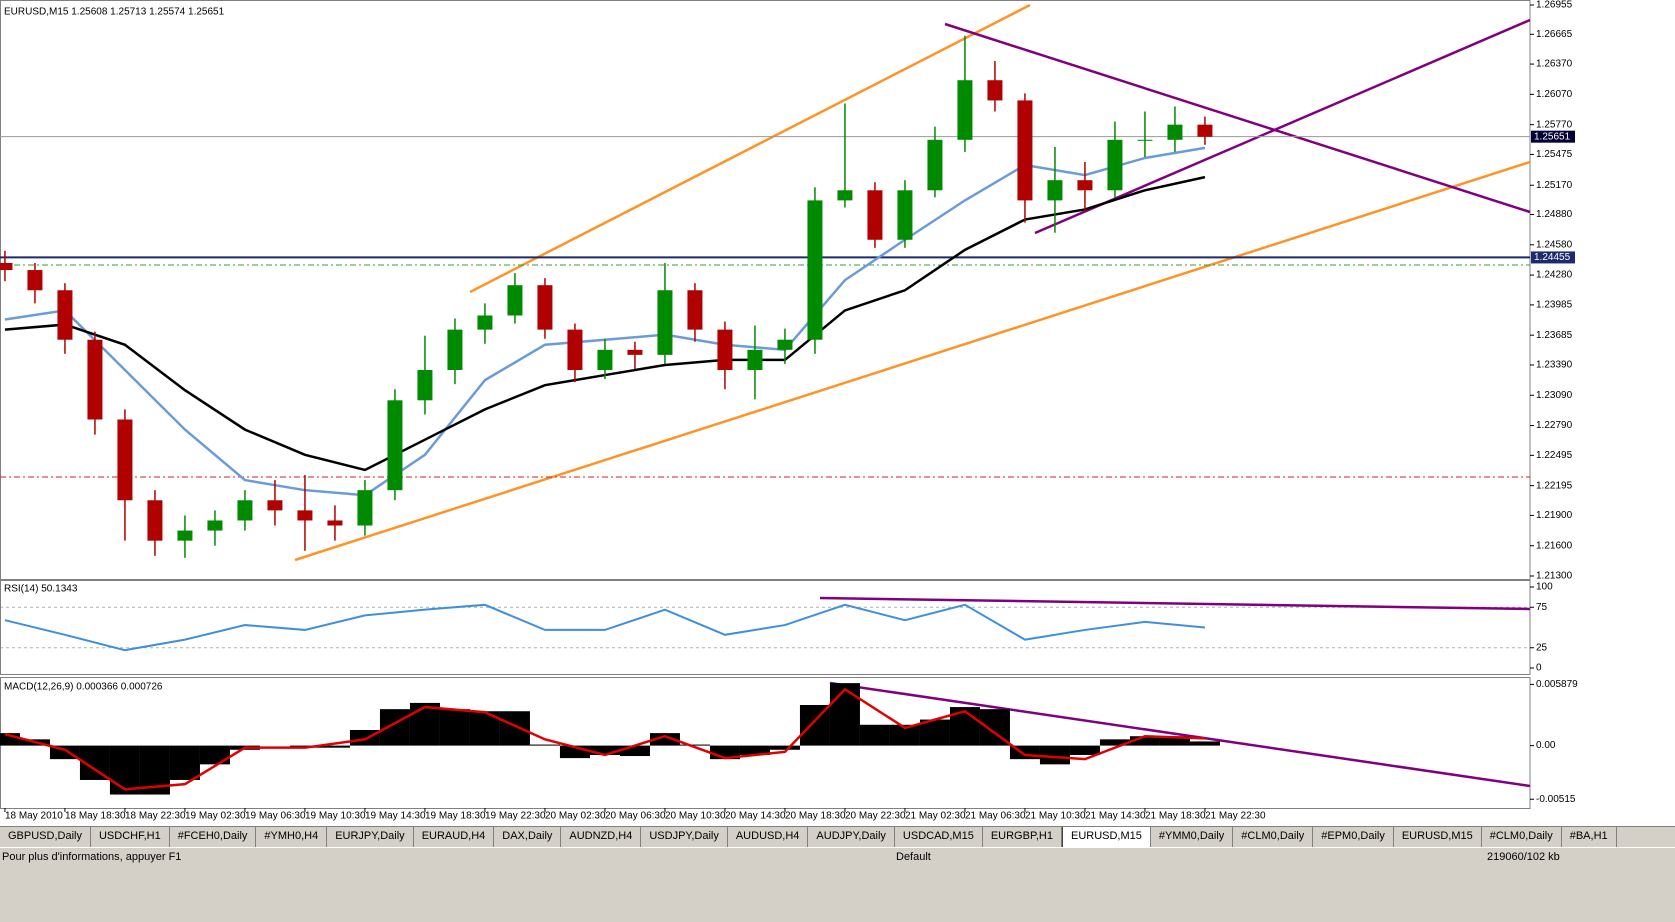  I want to click on x-tick-label: 18 May 18:30, so click(95, 816).